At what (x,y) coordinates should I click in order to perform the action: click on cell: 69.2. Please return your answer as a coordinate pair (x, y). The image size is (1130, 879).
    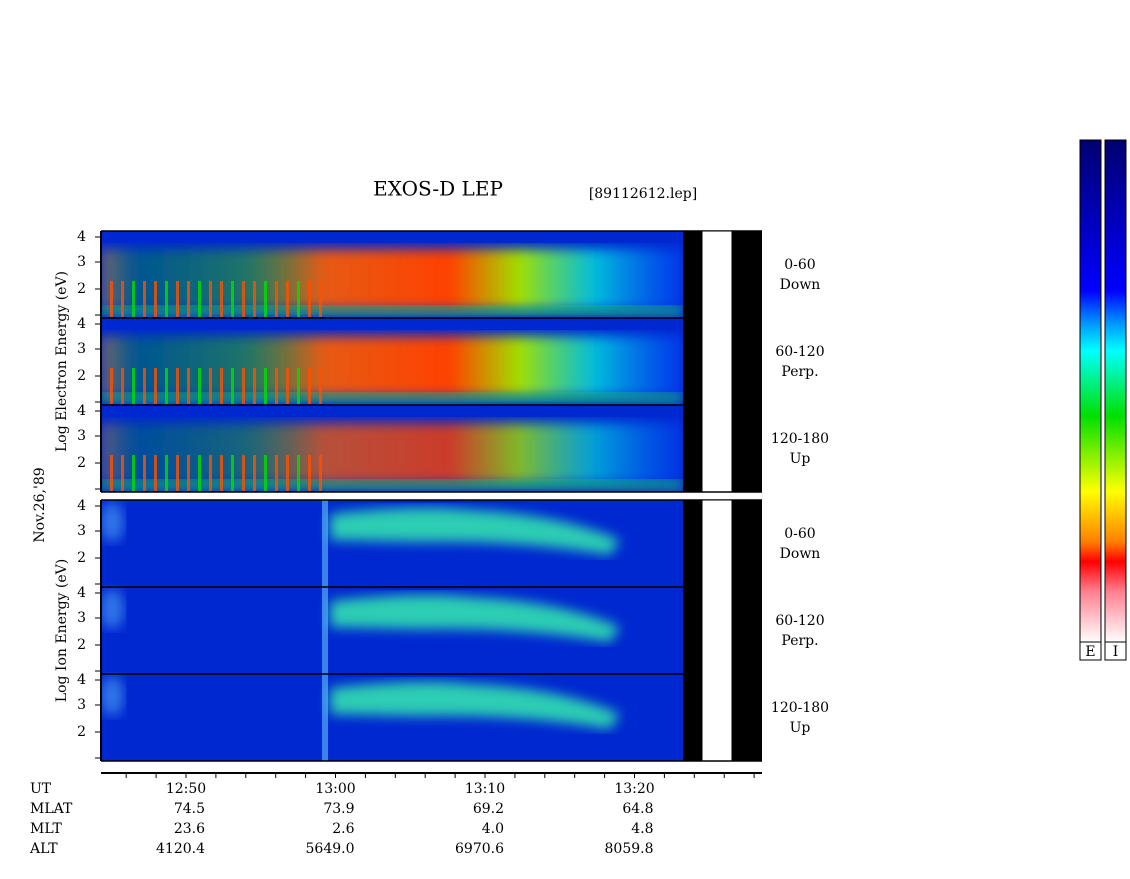
    Looking at the image, I should click on (488, 809).